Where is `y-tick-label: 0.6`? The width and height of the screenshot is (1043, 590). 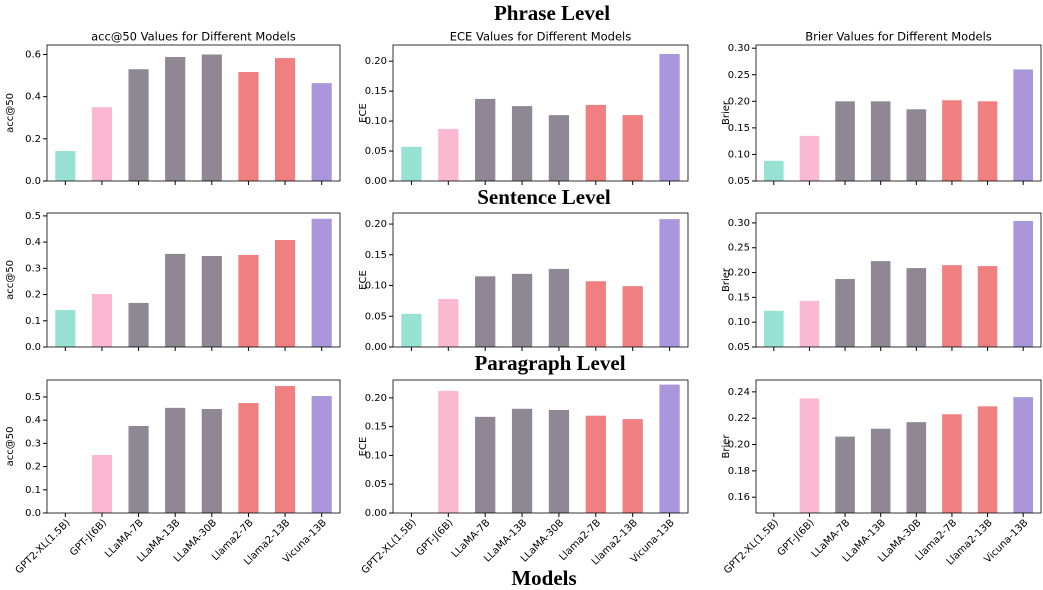 y-tick-label: 0.6 is located at coordinates (33, 54).